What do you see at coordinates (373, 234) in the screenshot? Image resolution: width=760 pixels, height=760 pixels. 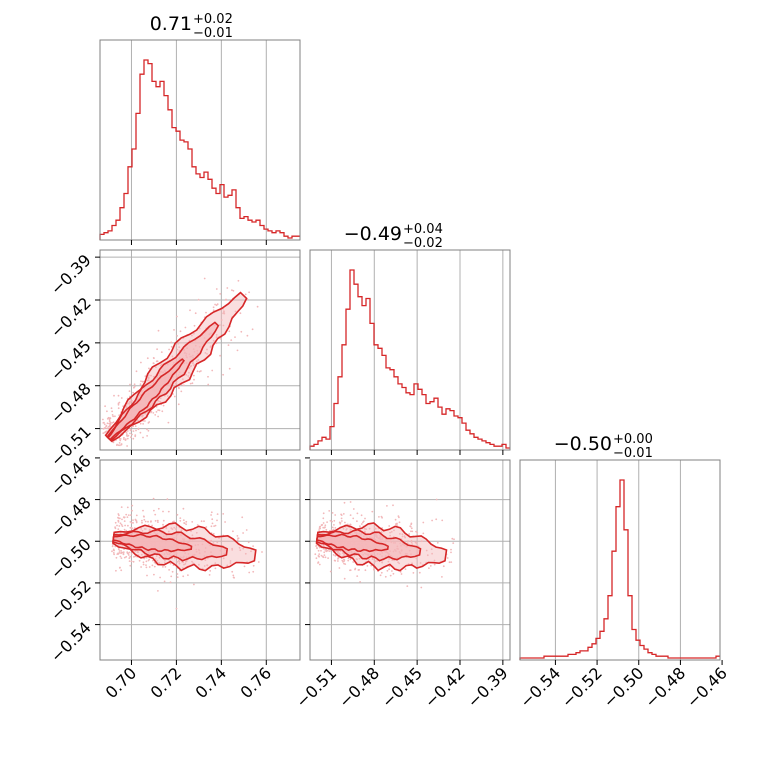 I see `param-title-value-1: −0.49` at bounding box center [373, 234].